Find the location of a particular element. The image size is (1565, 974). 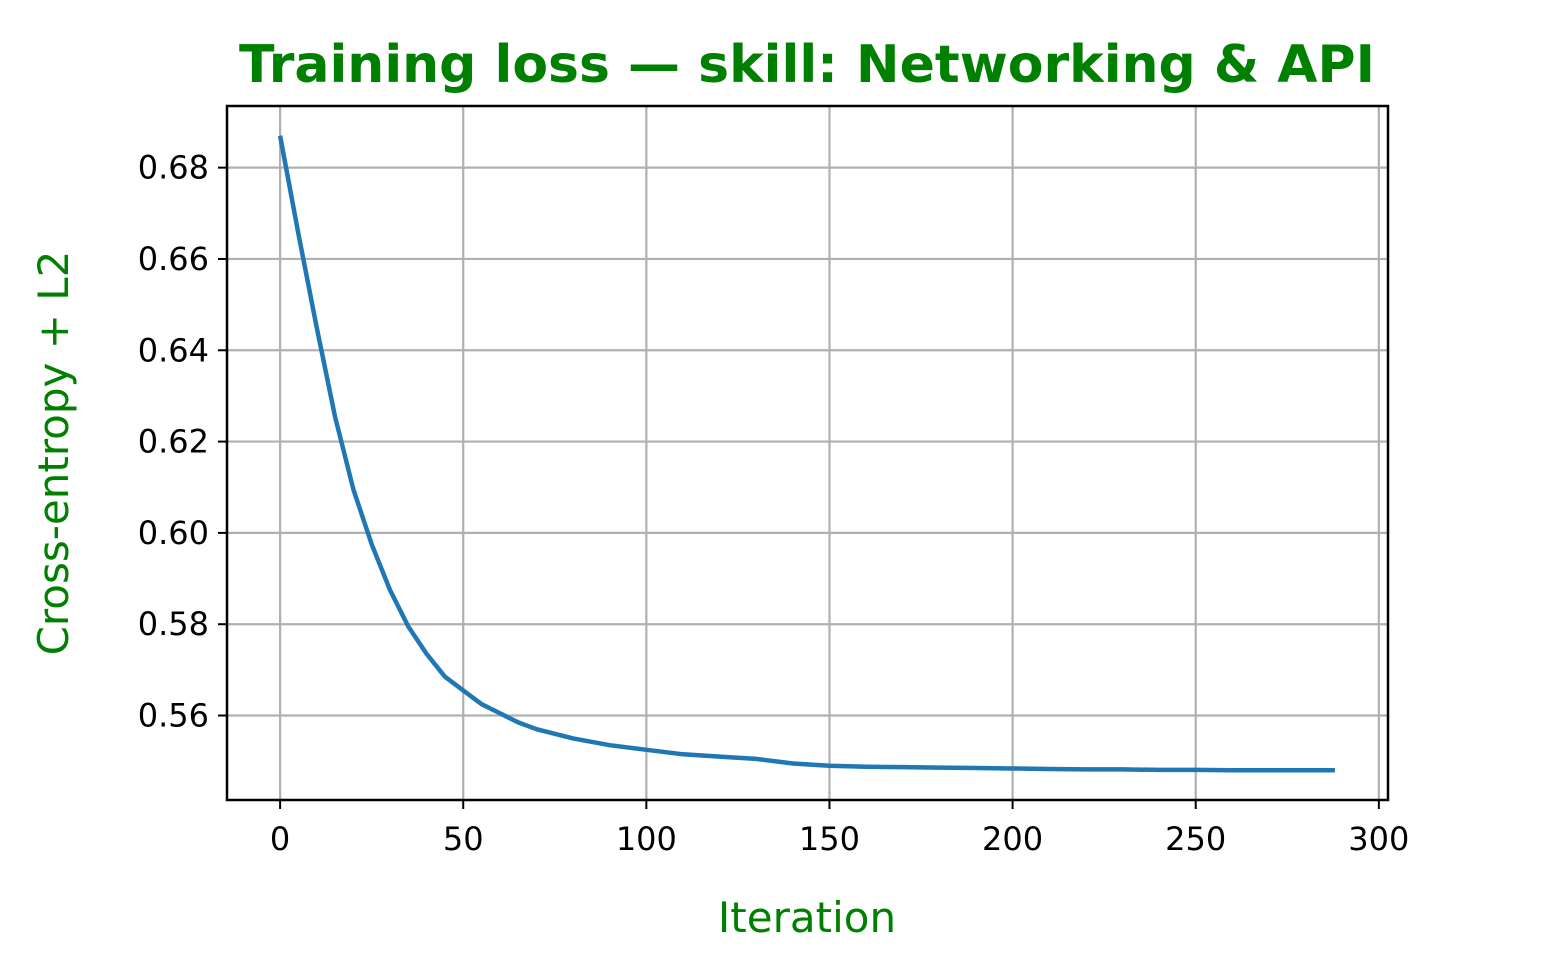

y-tick-label: 0.66 is located at coordinates (173, 259).